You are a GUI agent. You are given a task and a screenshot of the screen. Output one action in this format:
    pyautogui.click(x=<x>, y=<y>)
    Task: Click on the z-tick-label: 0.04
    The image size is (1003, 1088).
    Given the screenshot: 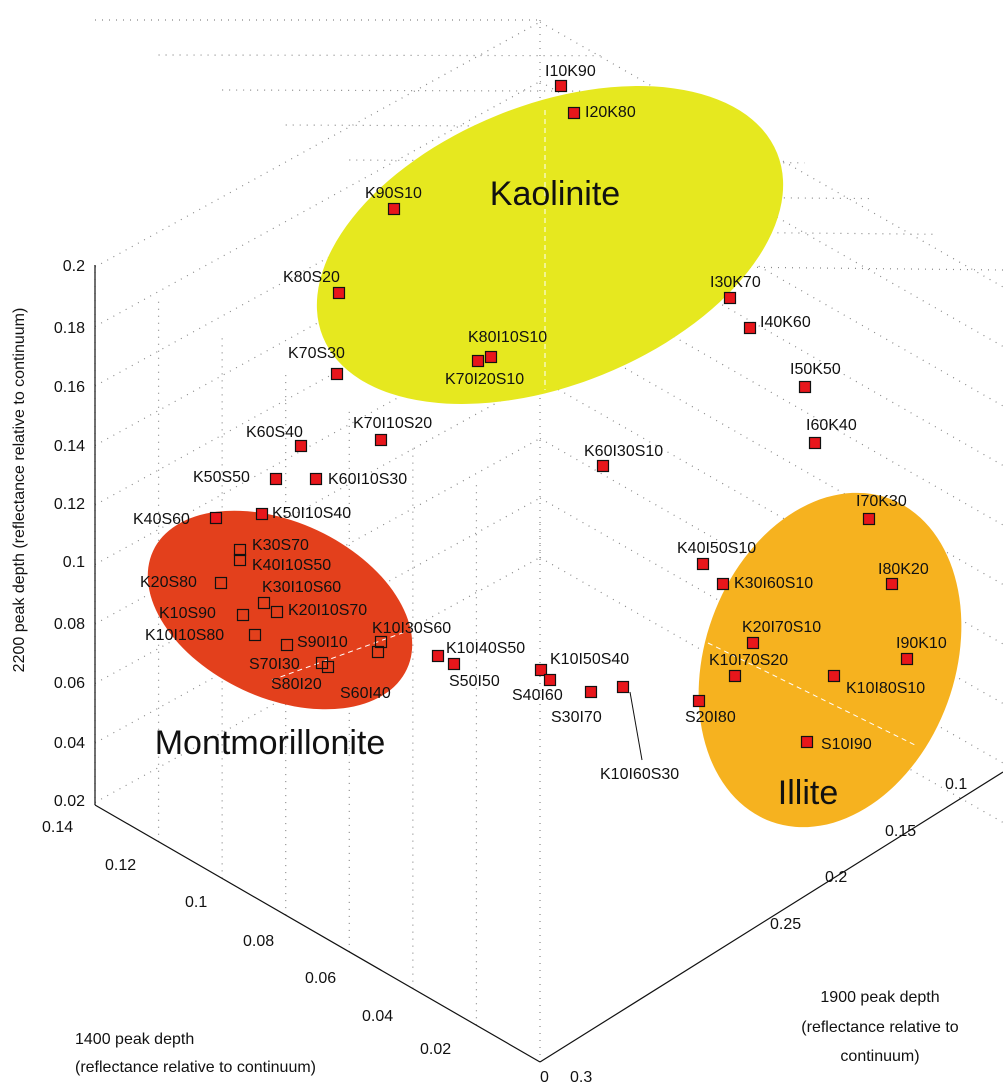 What is the action you would take?
    pyautogui.click(x=69, y=743)
    